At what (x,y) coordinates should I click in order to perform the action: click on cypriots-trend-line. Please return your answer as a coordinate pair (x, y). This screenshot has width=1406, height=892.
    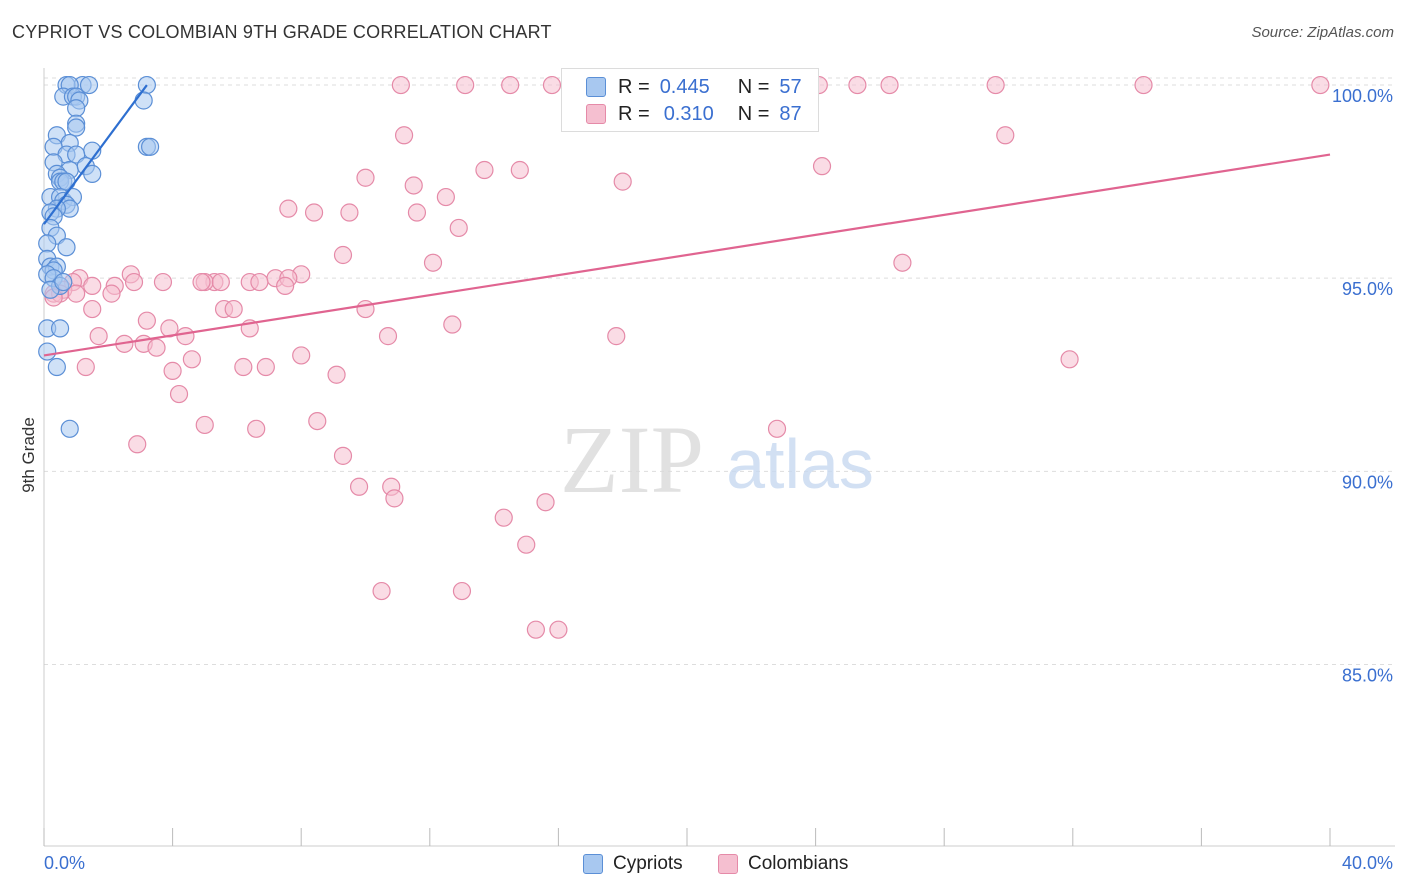
    Looking at the image, I should click on (95, 154).